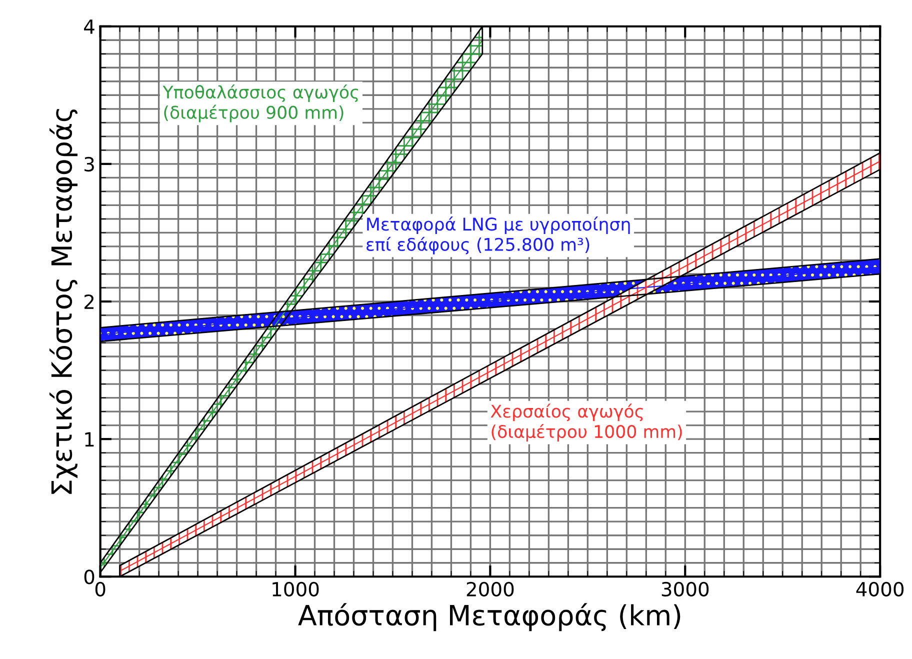 This screenshot has height=659, width=912. I want to click on series-label: Μεταφορά LNG με υγροποίηση επί εδάφους (125.800 m³), so click(498, 235).